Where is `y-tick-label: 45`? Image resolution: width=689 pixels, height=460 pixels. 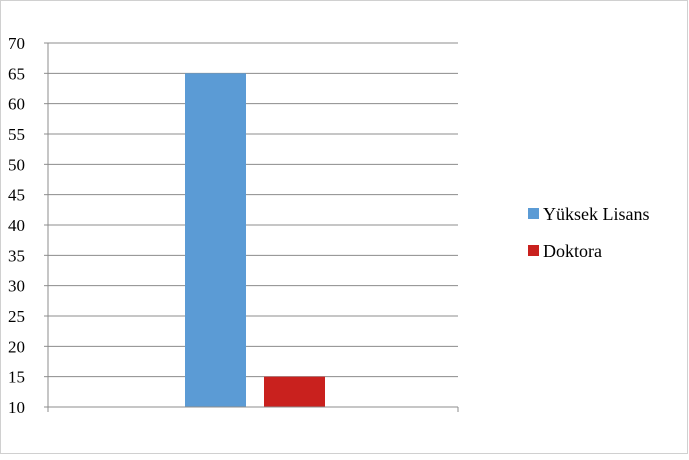 y-tick-label: 45 is located at coordinates (16, 195).